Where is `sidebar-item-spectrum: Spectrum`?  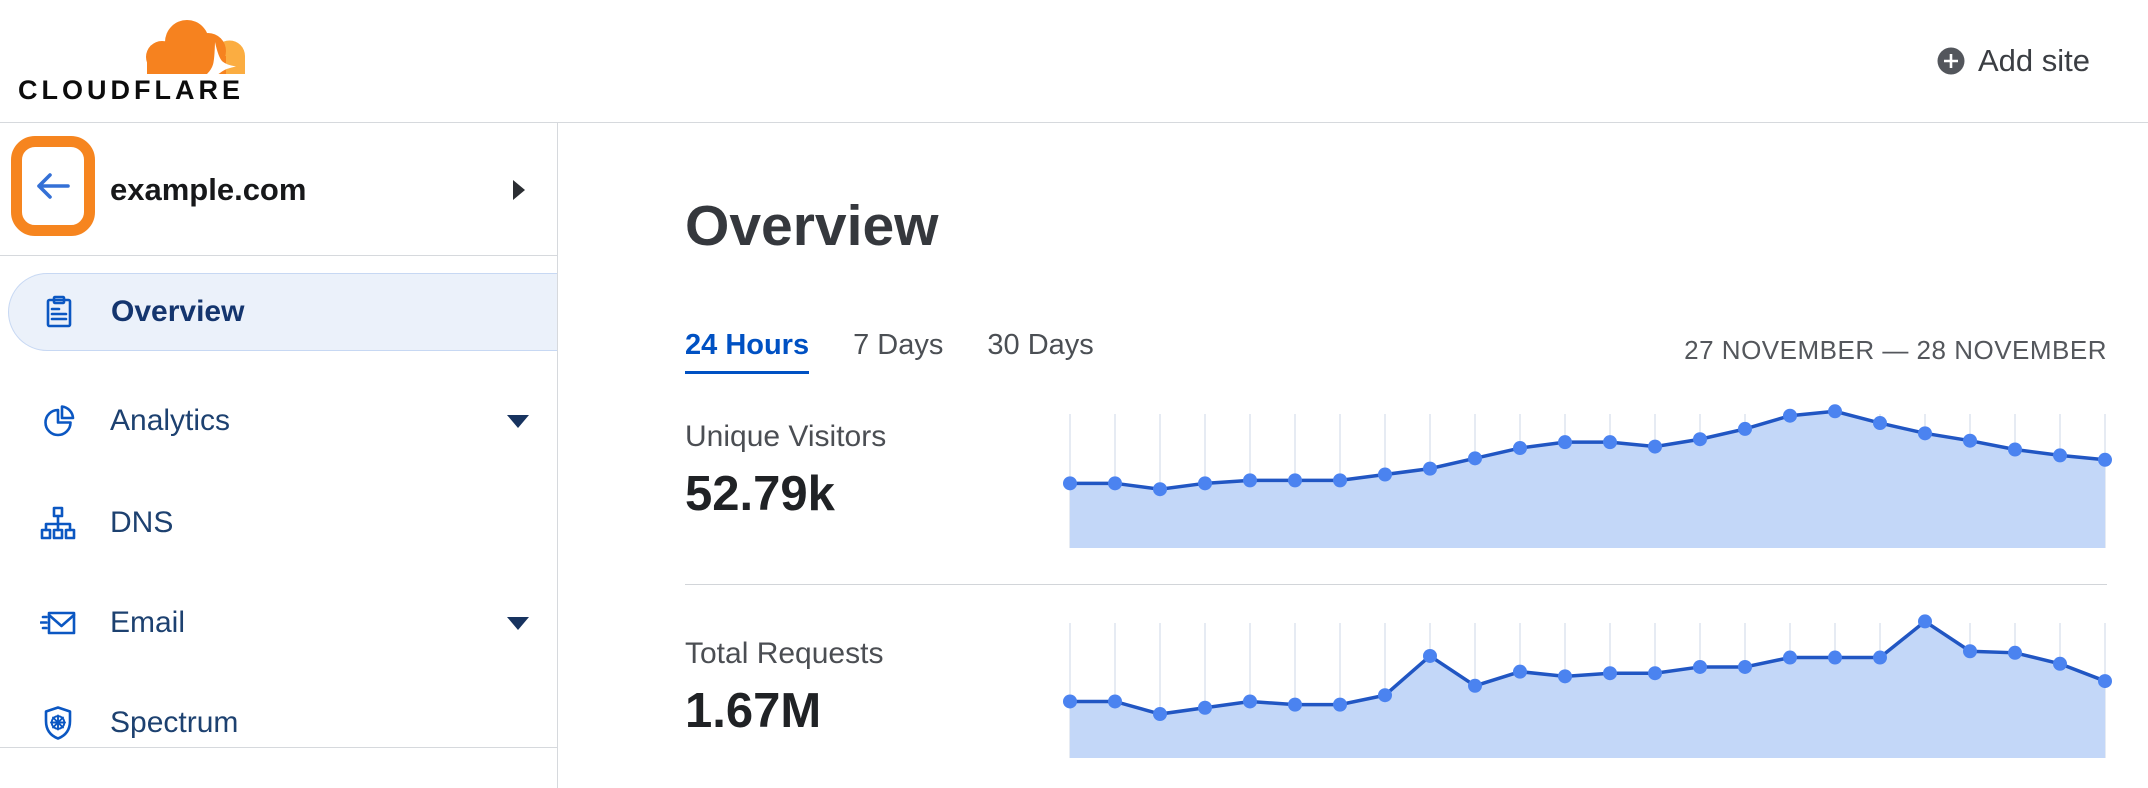 sidebar-item-spectrum: Spectrum is located at coordinates (278, 723).